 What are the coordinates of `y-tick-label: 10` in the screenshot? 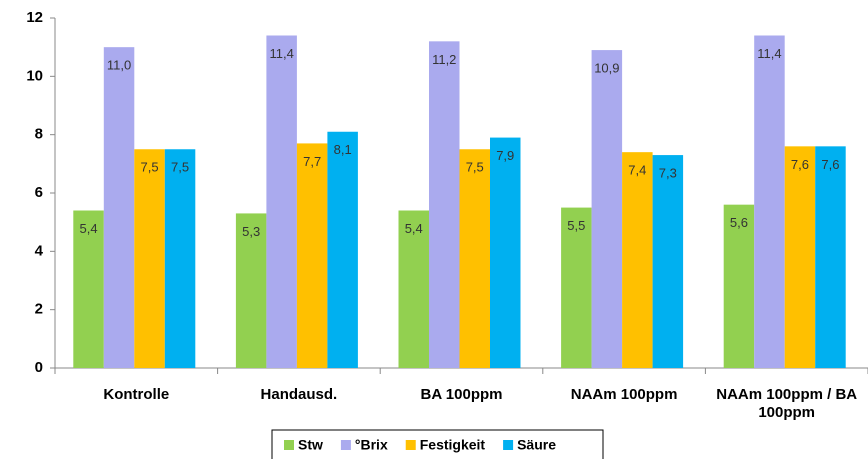 It's located at (34, 75).